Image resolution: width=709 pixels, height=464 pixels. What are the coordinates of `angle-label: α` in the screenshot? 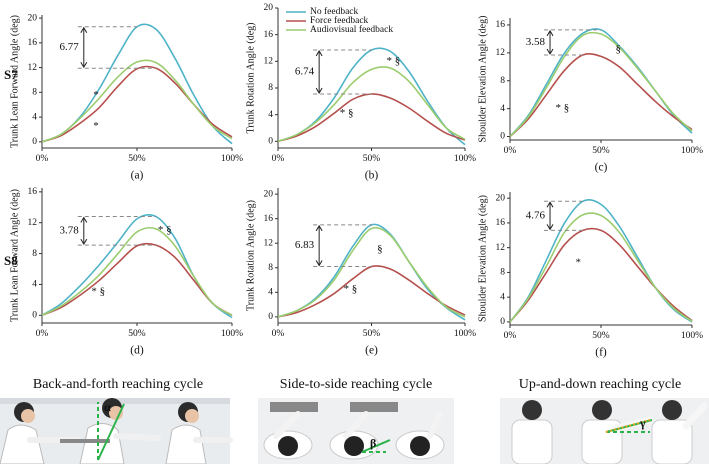 It's located at (107, 407).